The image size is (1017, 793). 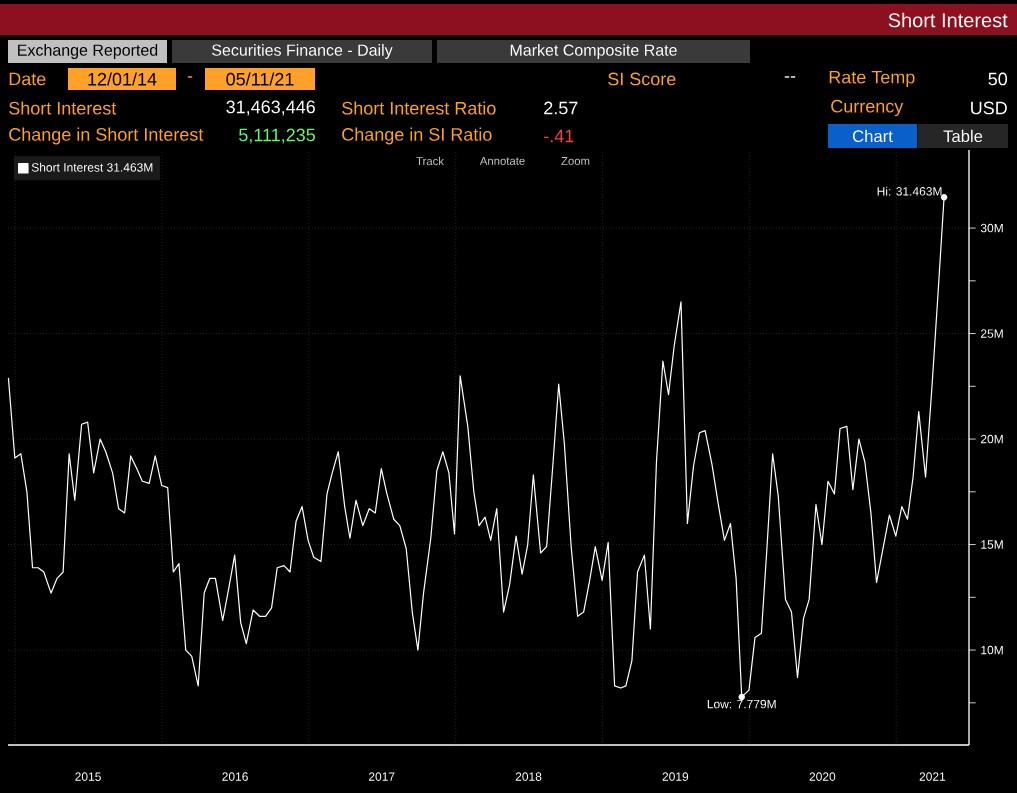 I want to click on text: Short Interest, so click(x=63, y=108).